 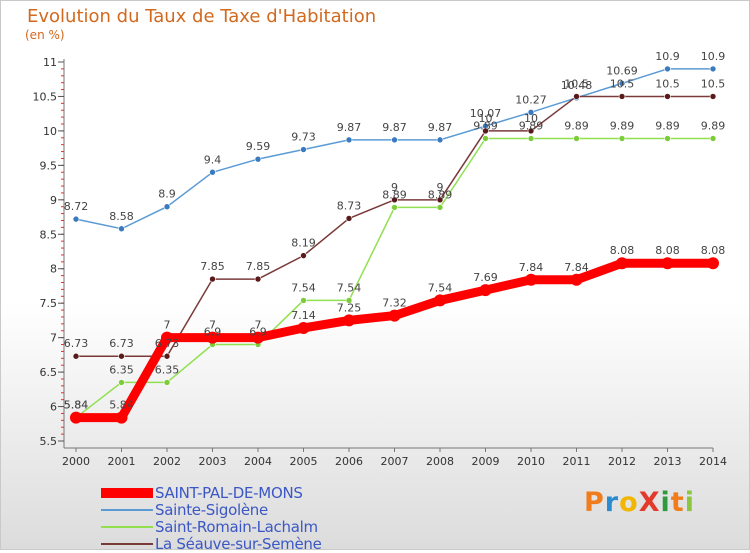 What do you see at coordinates (53, 407) in the screenshot?
I see `y-tick-label: 6` at bounding box center [53, 407].